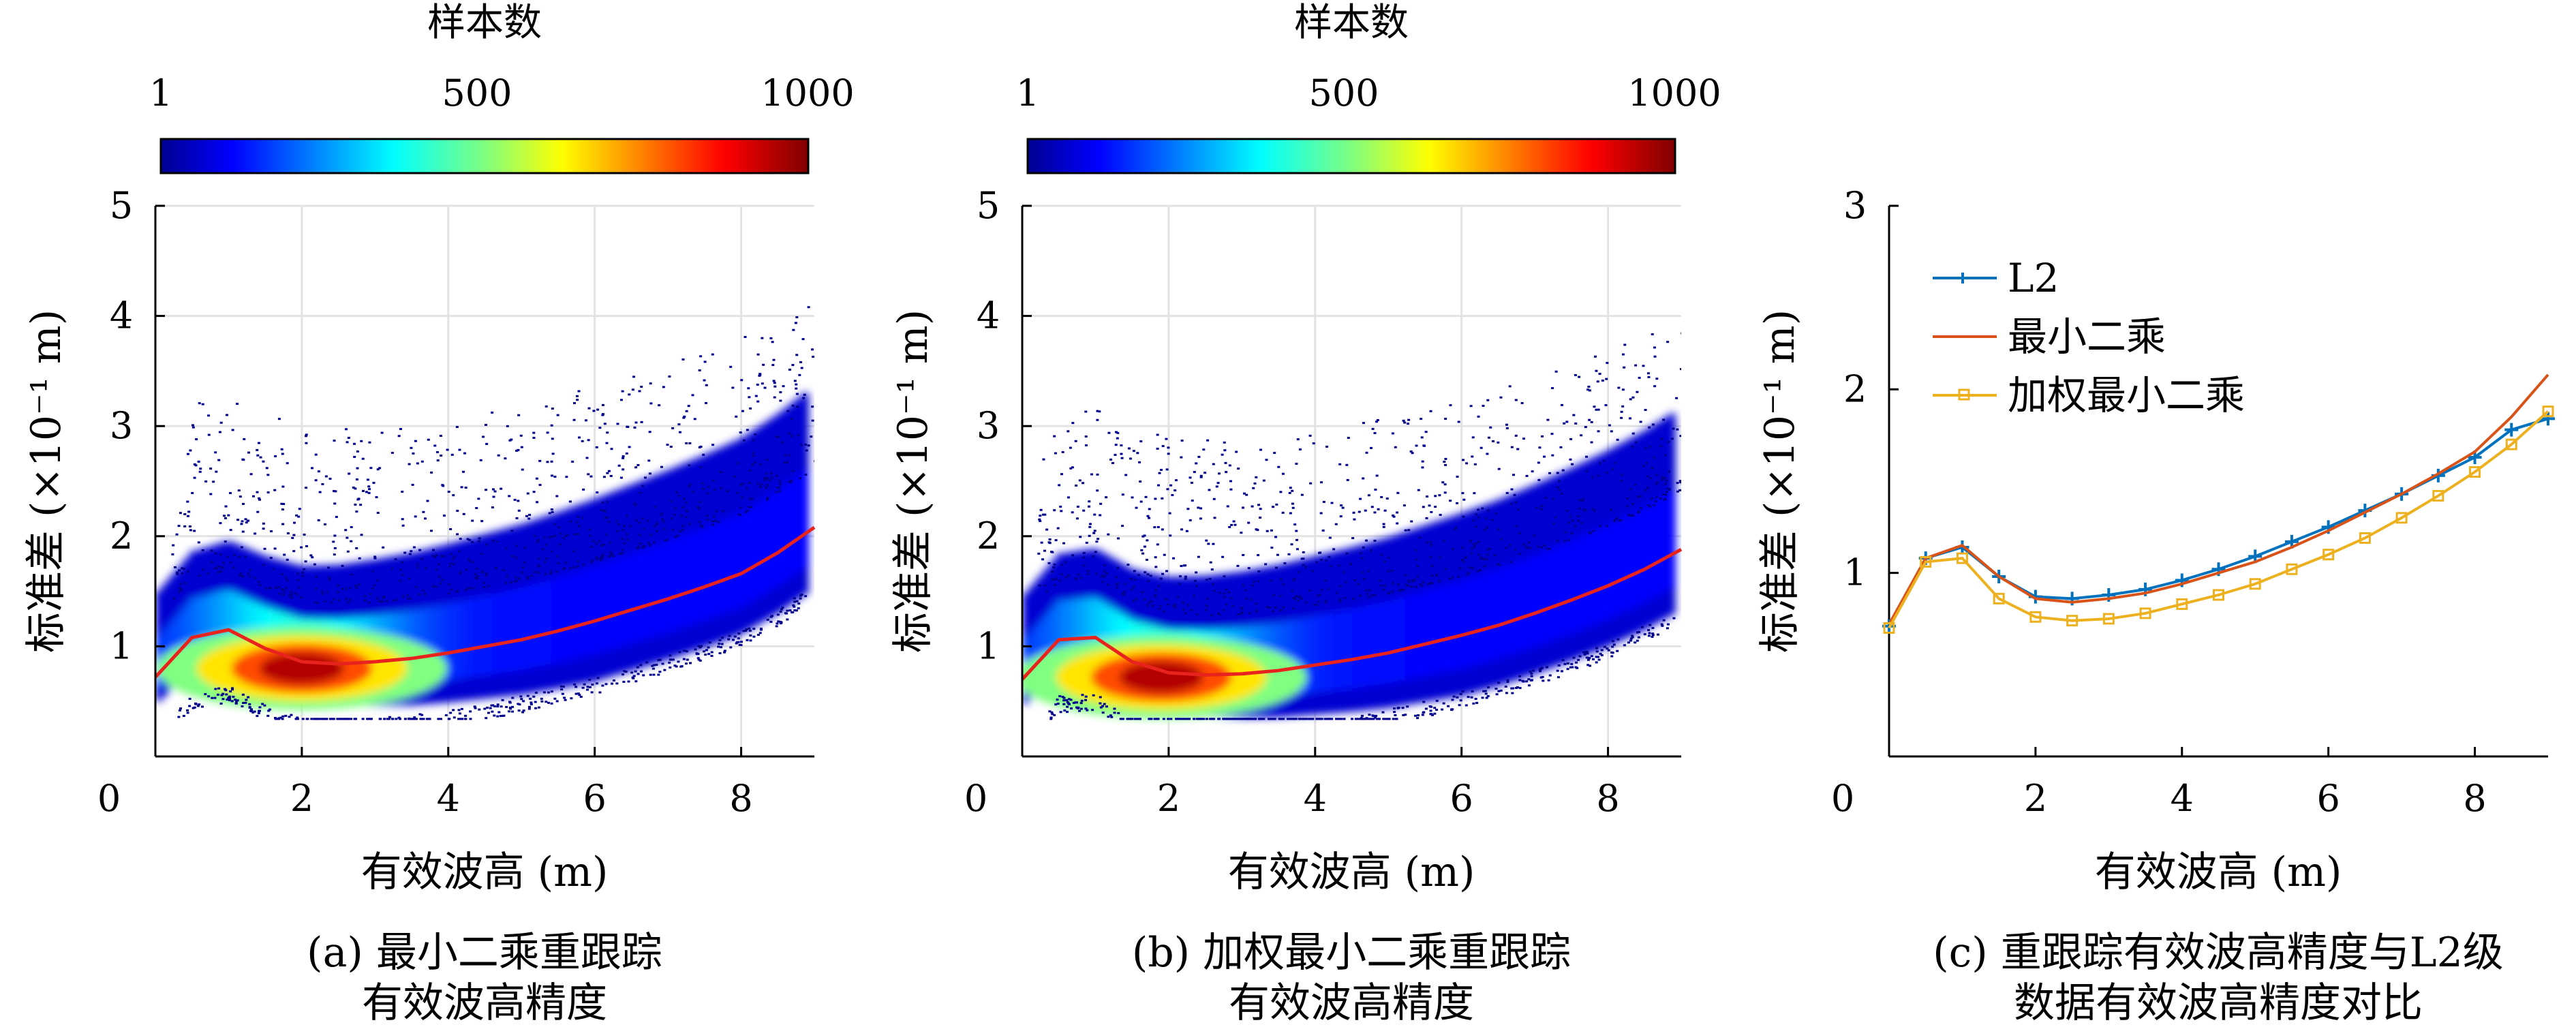 Image resolution: width=2576 pixels, height=1027 pixels. What do you see at coordinates (2182, 604) in the screenshot?
I see `series-point-wls` at bounding box center [2182, 604].